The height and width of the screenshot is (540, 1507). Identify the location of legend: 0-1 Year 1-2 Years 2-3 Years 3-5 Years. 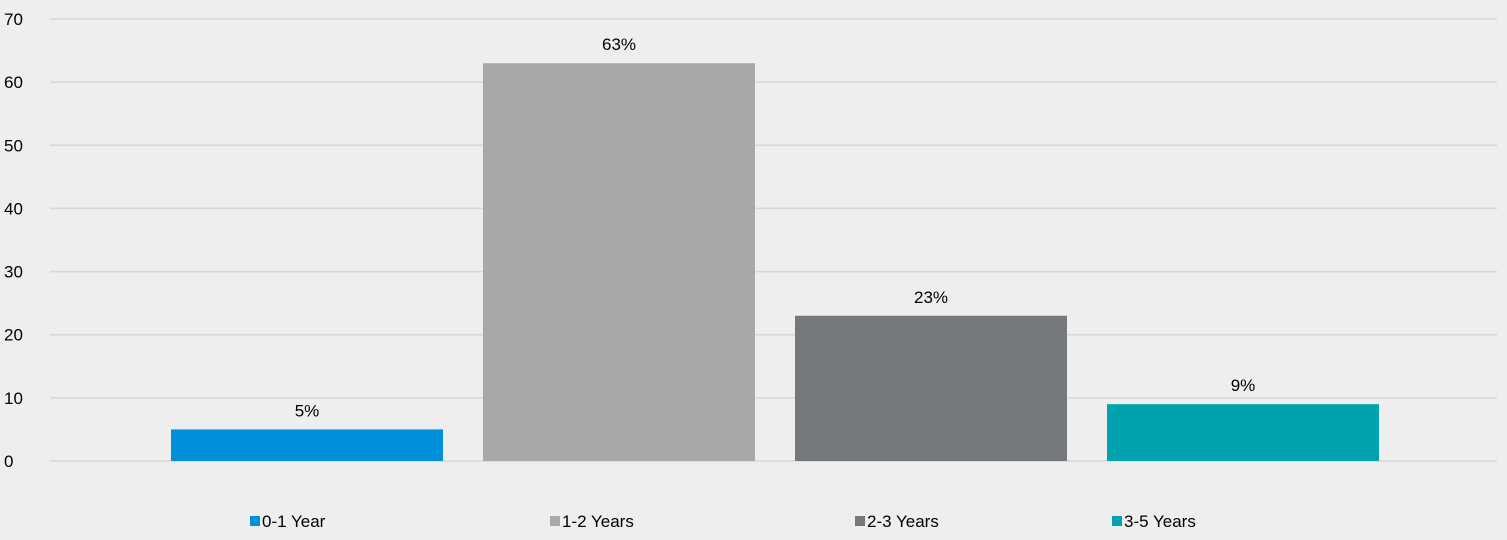
(723, 521).